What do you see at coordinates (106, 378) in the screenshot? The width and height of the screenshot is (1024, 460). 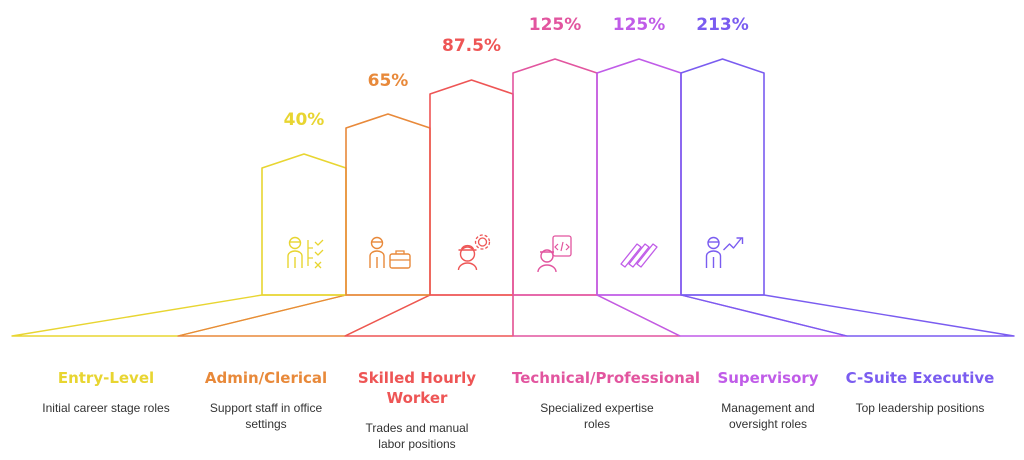 I see `level-title: Entry-Level` at bounding box center [106, 378].